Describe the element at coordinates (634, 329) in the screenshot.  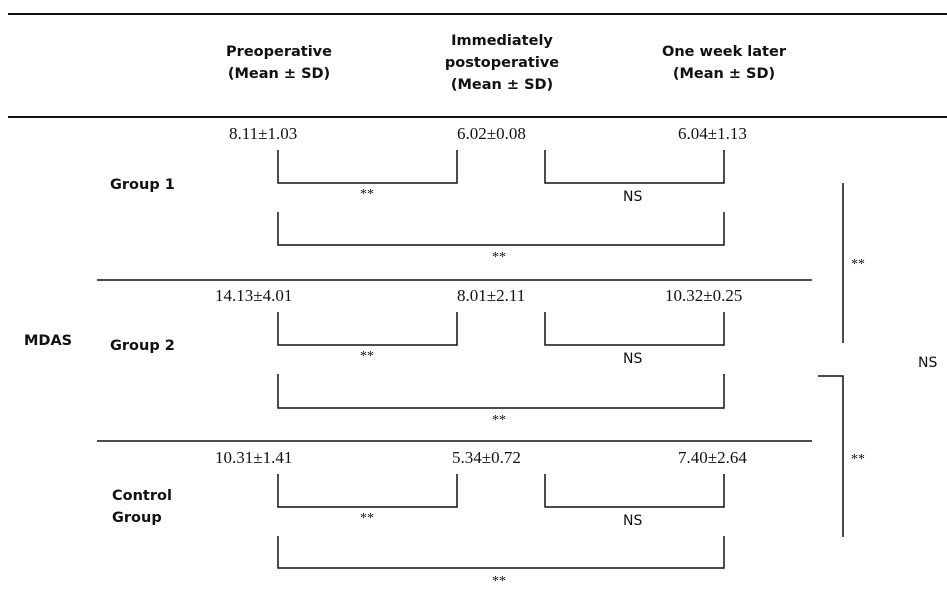
I see `bracket-g2-immediate-week` at that location.